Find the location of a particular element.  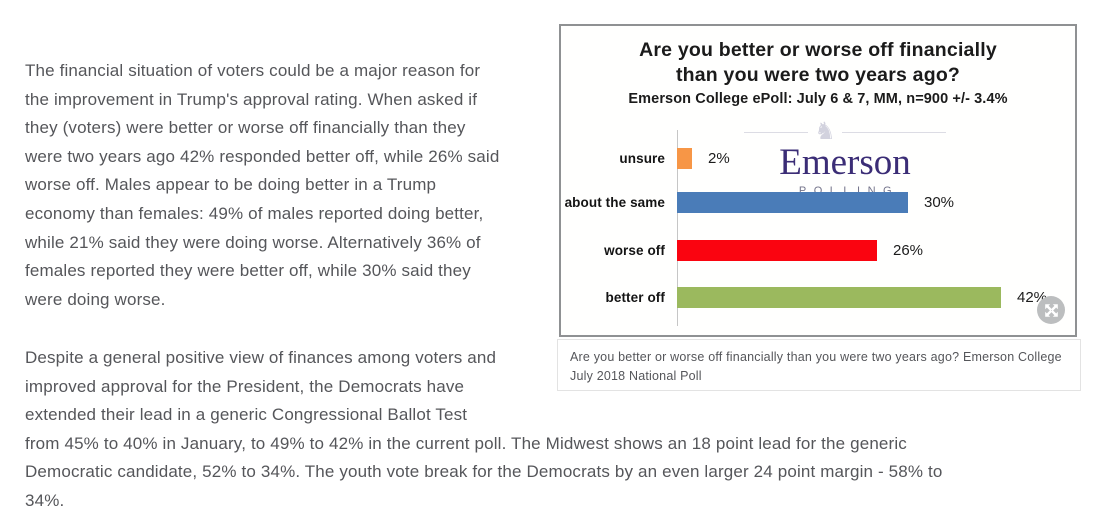

bar-about-the-same is located at coordinates (792, 202).